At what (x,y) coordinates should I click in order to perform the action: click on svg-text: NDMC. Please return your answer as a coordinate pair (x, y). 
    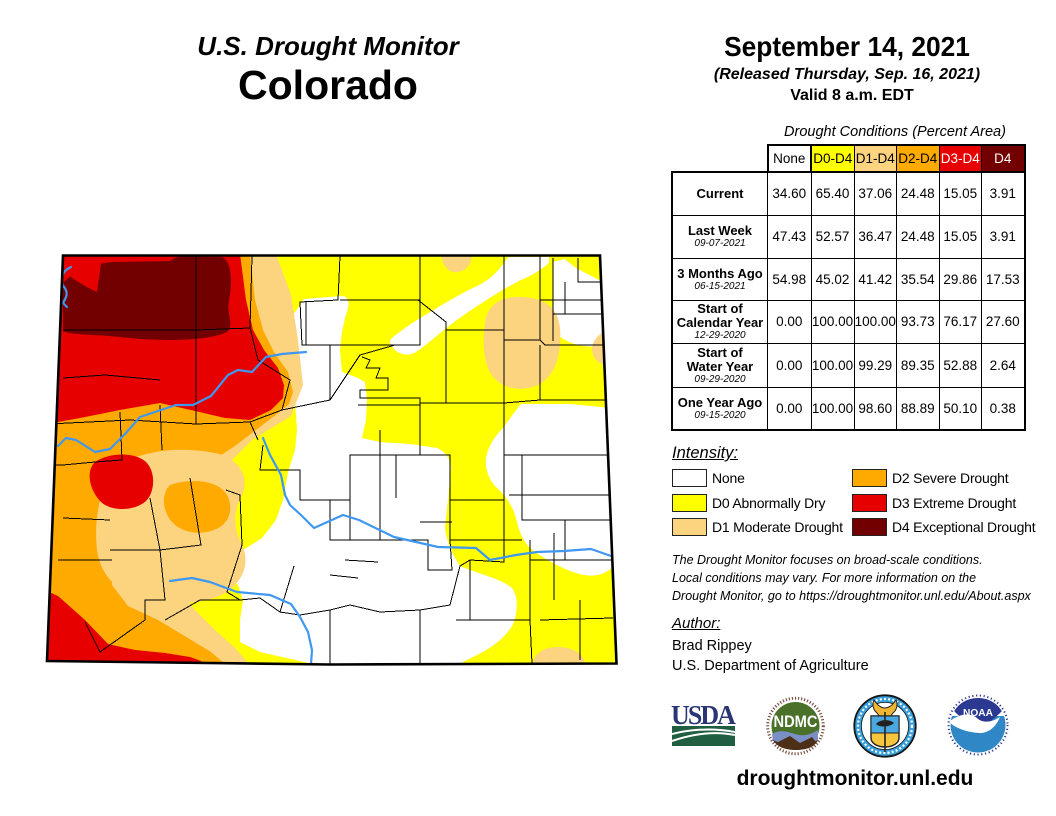
    Looking at the image, I should click on (796, 722).